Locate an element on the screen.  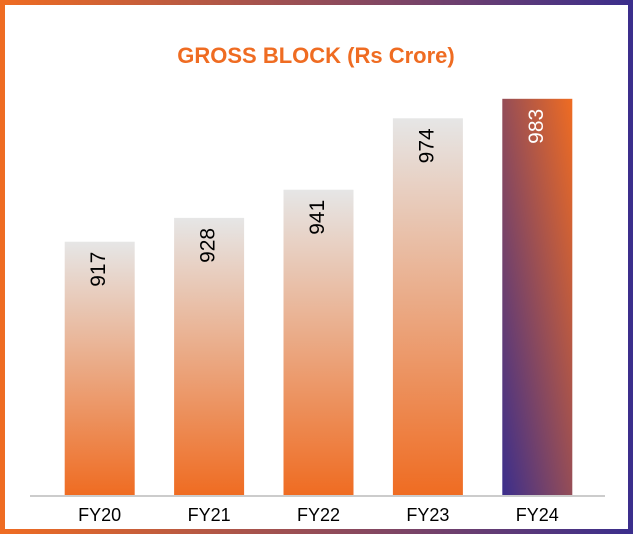
chart-title: GROSS BLOCK (Rs Crore) is located at coordinates (315, 55).